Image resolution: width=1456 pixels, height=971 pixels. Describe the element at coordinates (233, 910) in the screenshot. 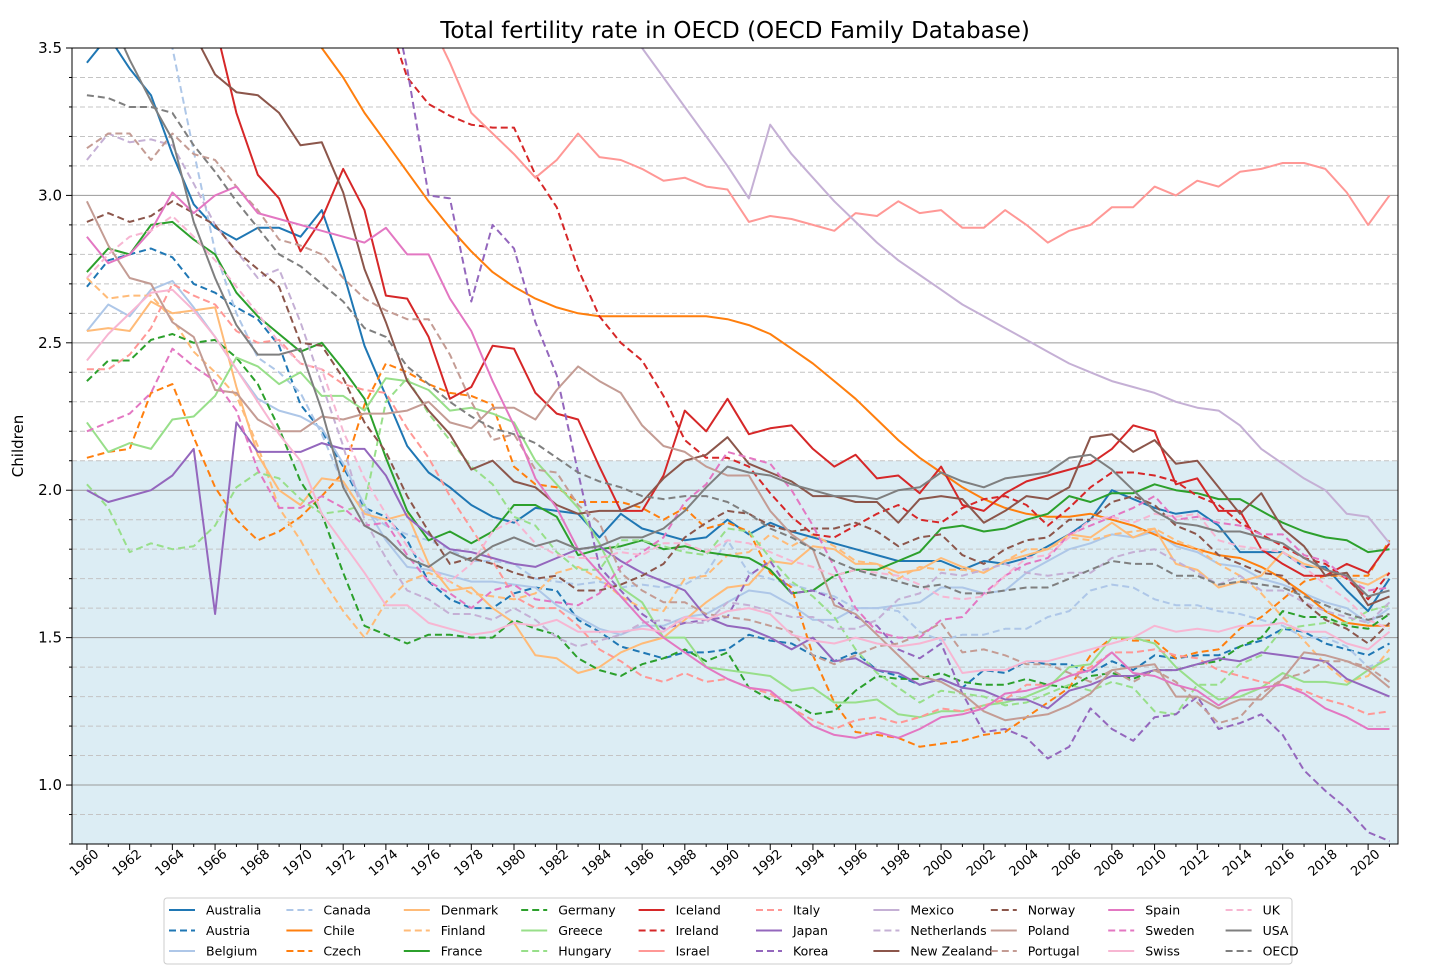

I see `legend-label: Australia` at that location.